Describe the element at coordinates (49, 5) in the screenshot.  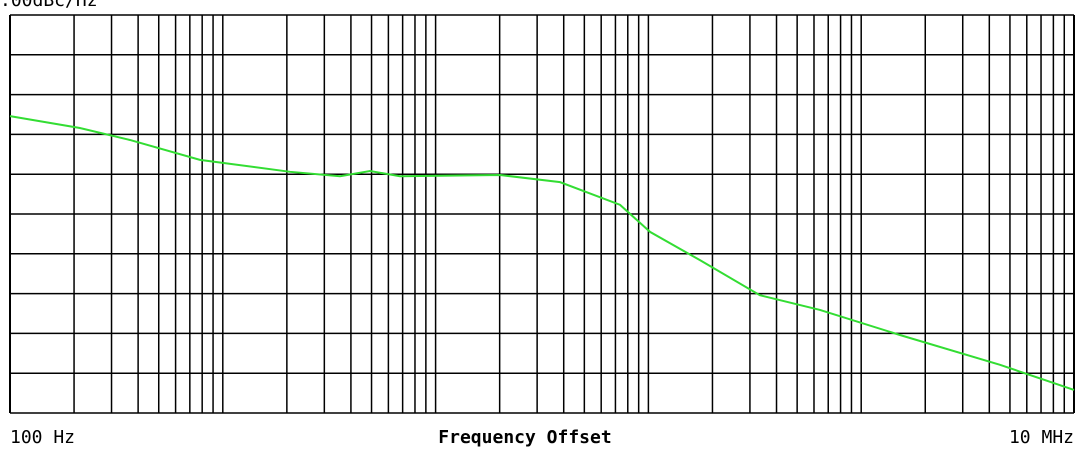
I see `scale-label: .00dBc/Hz` at that location.